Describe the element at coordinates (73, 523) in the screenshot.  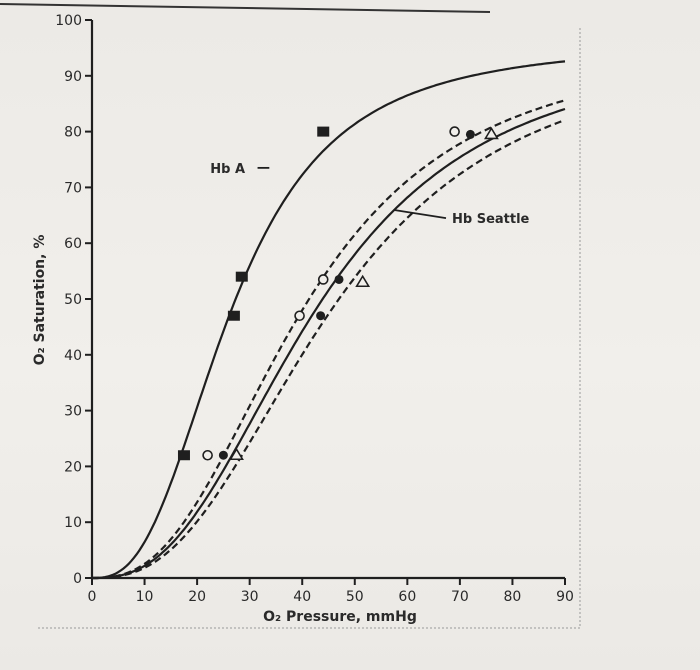
I see `y-tick-label: 10` at that location.